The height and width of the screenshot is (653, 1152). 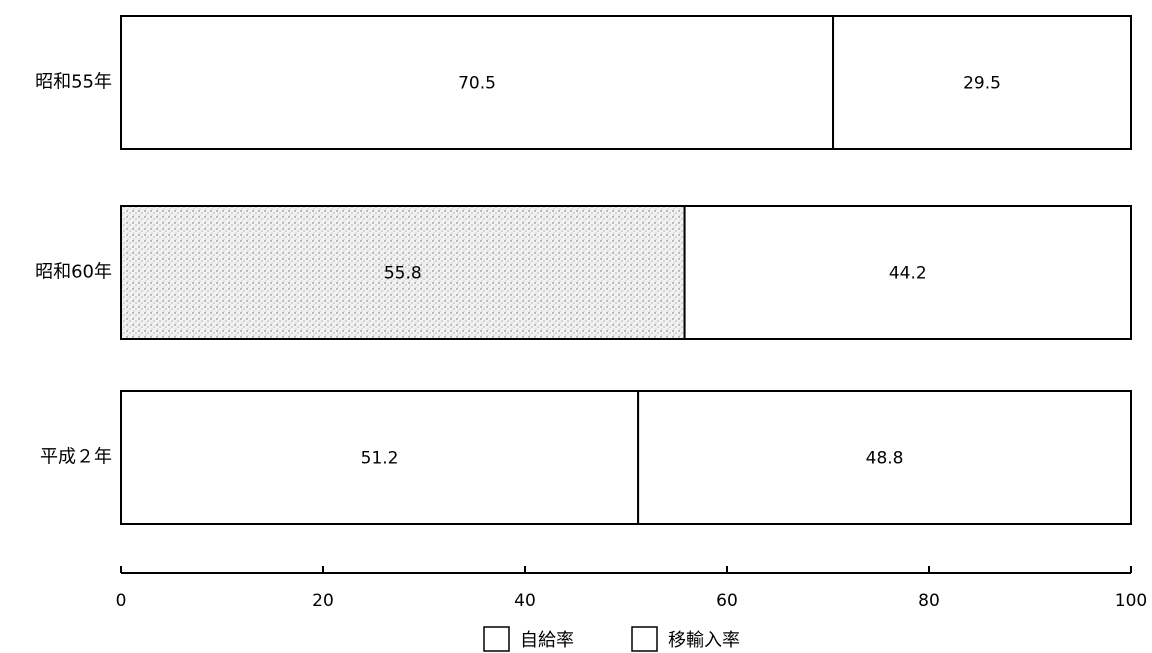 I want to click on x-tick-label: 0, so click(x=121, y=601).